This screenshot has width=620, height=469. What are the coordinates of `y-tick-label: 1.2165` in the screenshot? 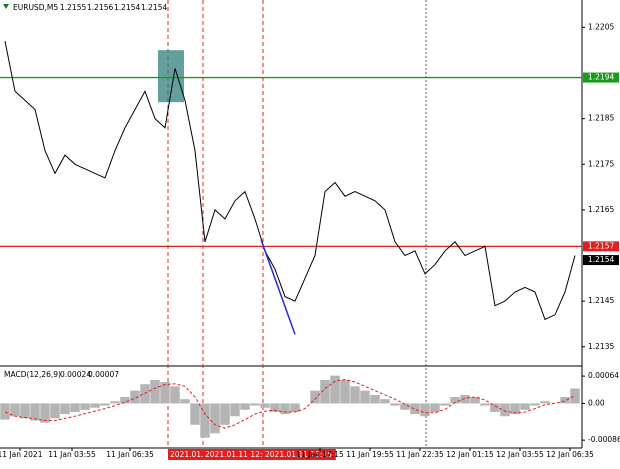 It's located at (601, 209).